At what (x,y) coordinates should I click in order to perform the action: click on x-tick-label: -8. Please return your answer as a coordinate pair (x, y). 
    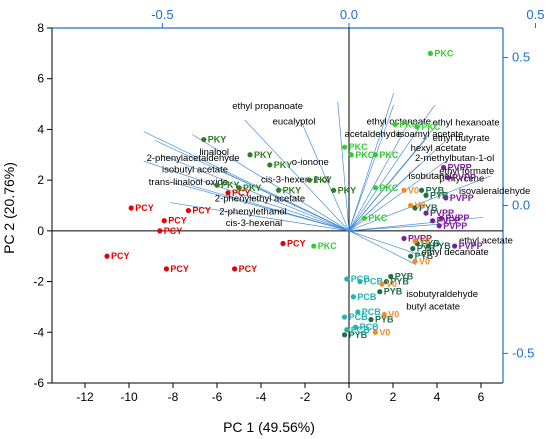
    Looking at the image, I should click on (173, 397).